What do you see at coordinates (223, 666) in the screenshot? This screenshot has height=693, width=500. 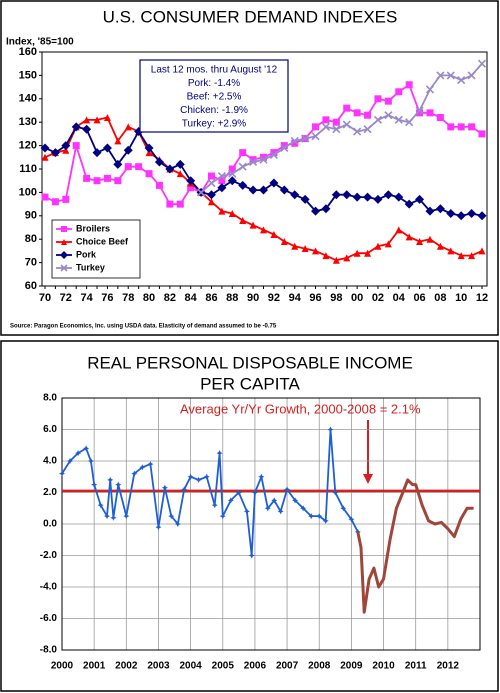 I see `x-tick-label: 2005` at bounding box center [223, 666].